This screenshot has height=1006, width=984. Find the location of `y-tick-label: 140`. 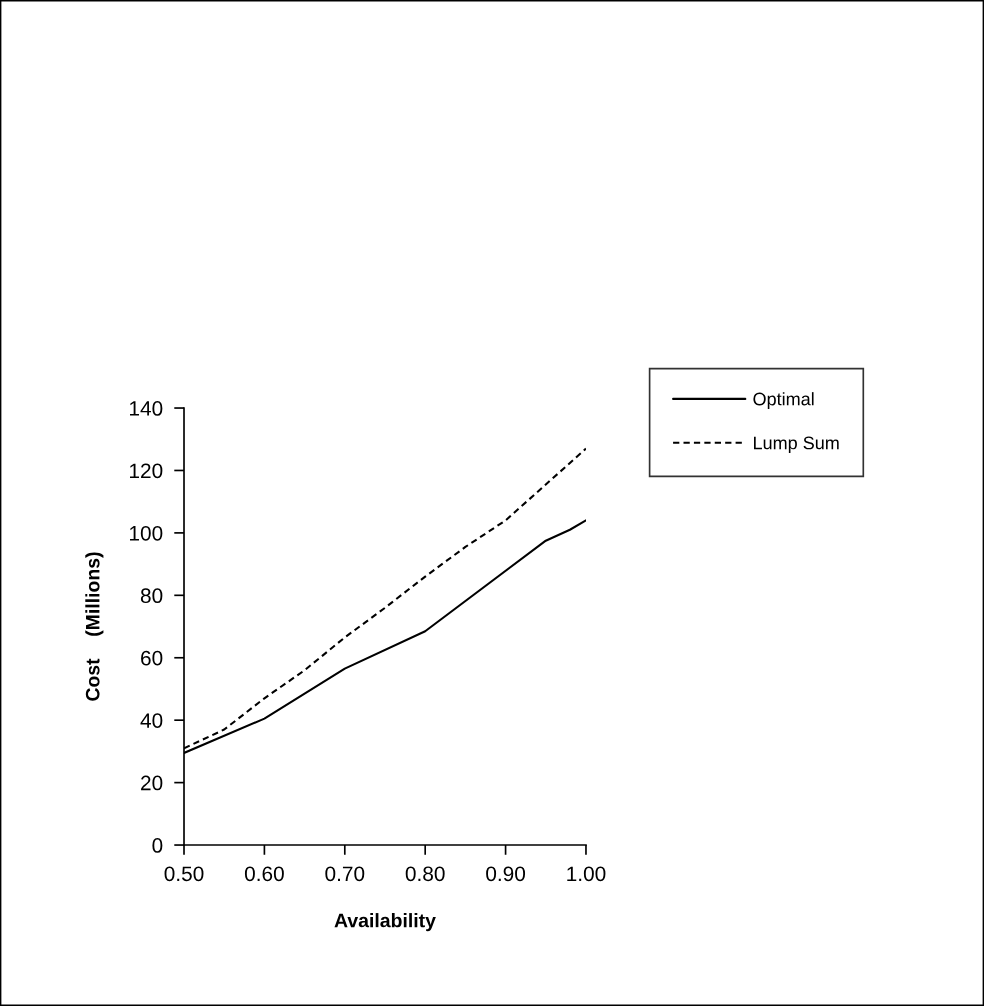

y-tick-label: 140 is located at coordinates (146, 408).